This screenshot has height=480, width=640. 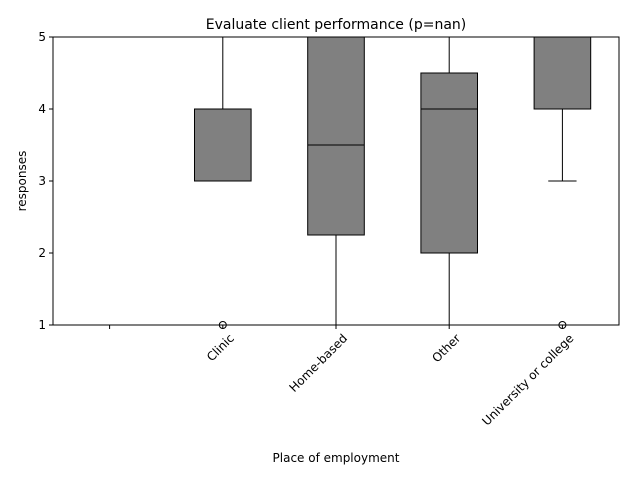 What do you see at coordinates (42, 253) in the screenshot?
I see `y-tick-label: 2` at bounding box center [42, 253].